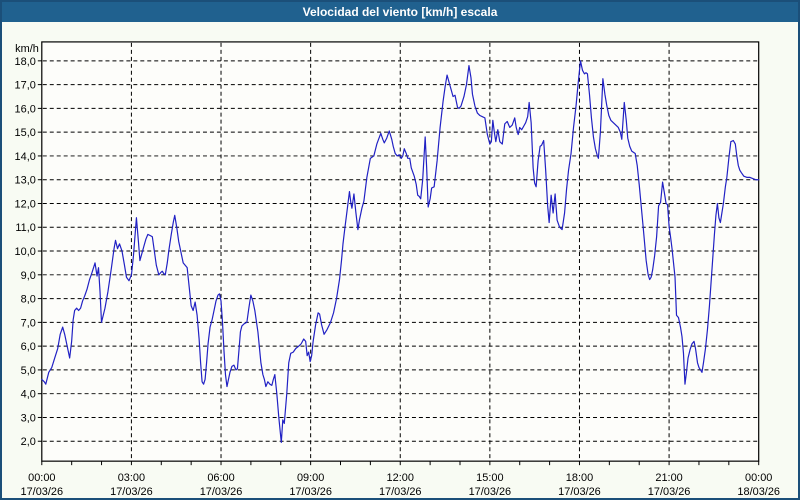 This screenshot has height=500, width=800. What do you see at coordinates (25, 86) in the screenshot?
I see `y-tick-label: 17,0` at bounding box center [25, 86].